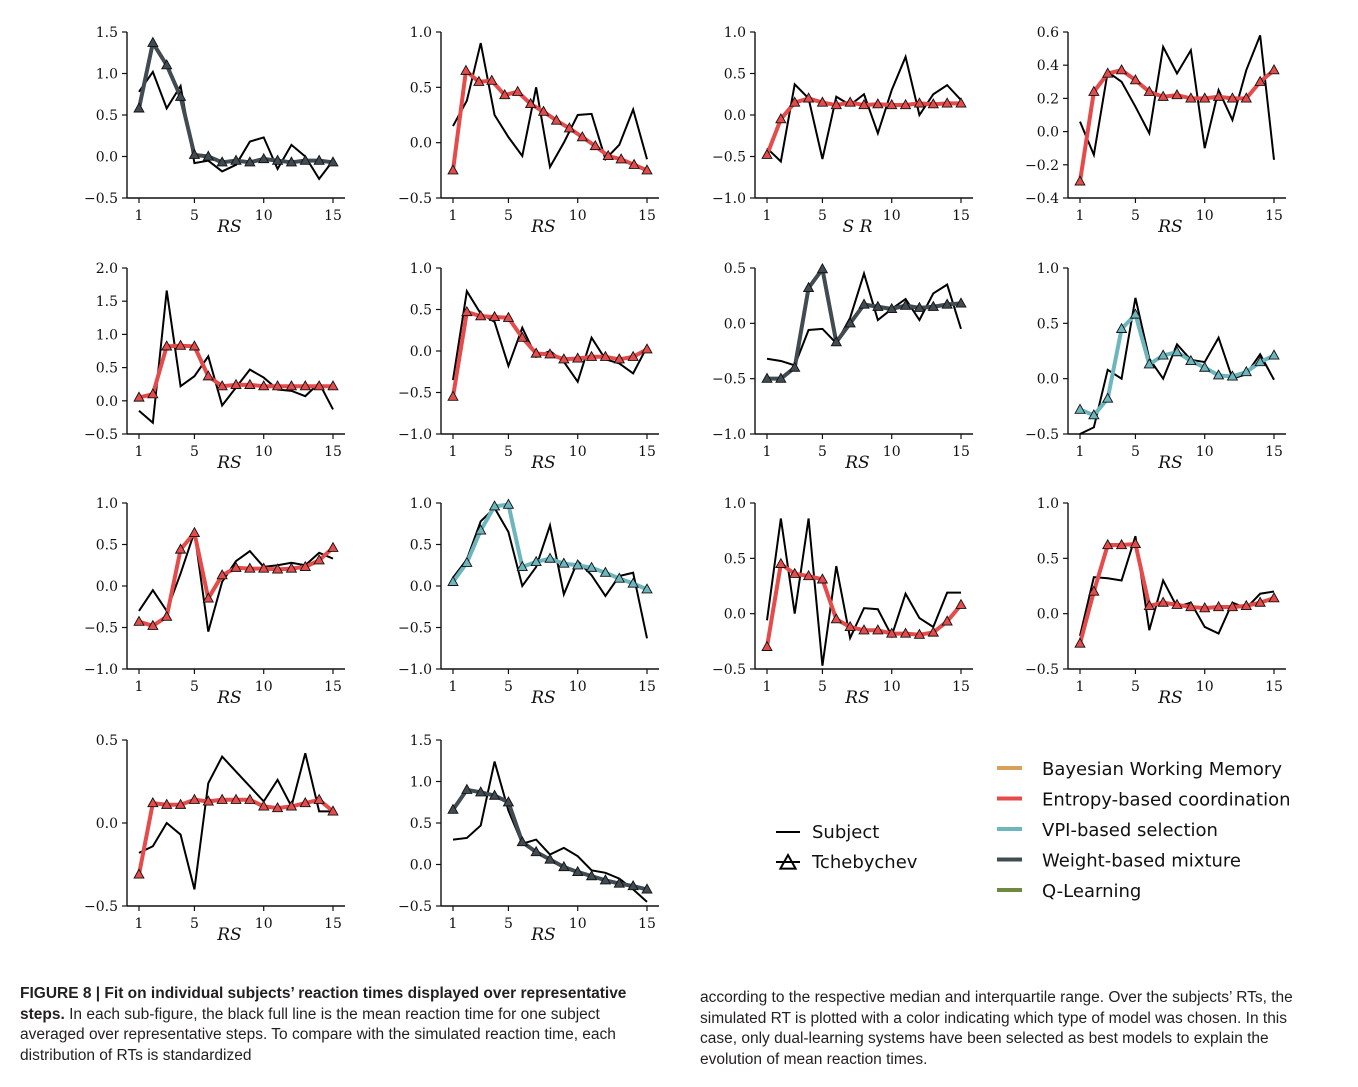  What do you see at coordinates (1042, 166) in the screenshot?
I see `y-tick-label: −0.2` at bounding box center [1042, 166].